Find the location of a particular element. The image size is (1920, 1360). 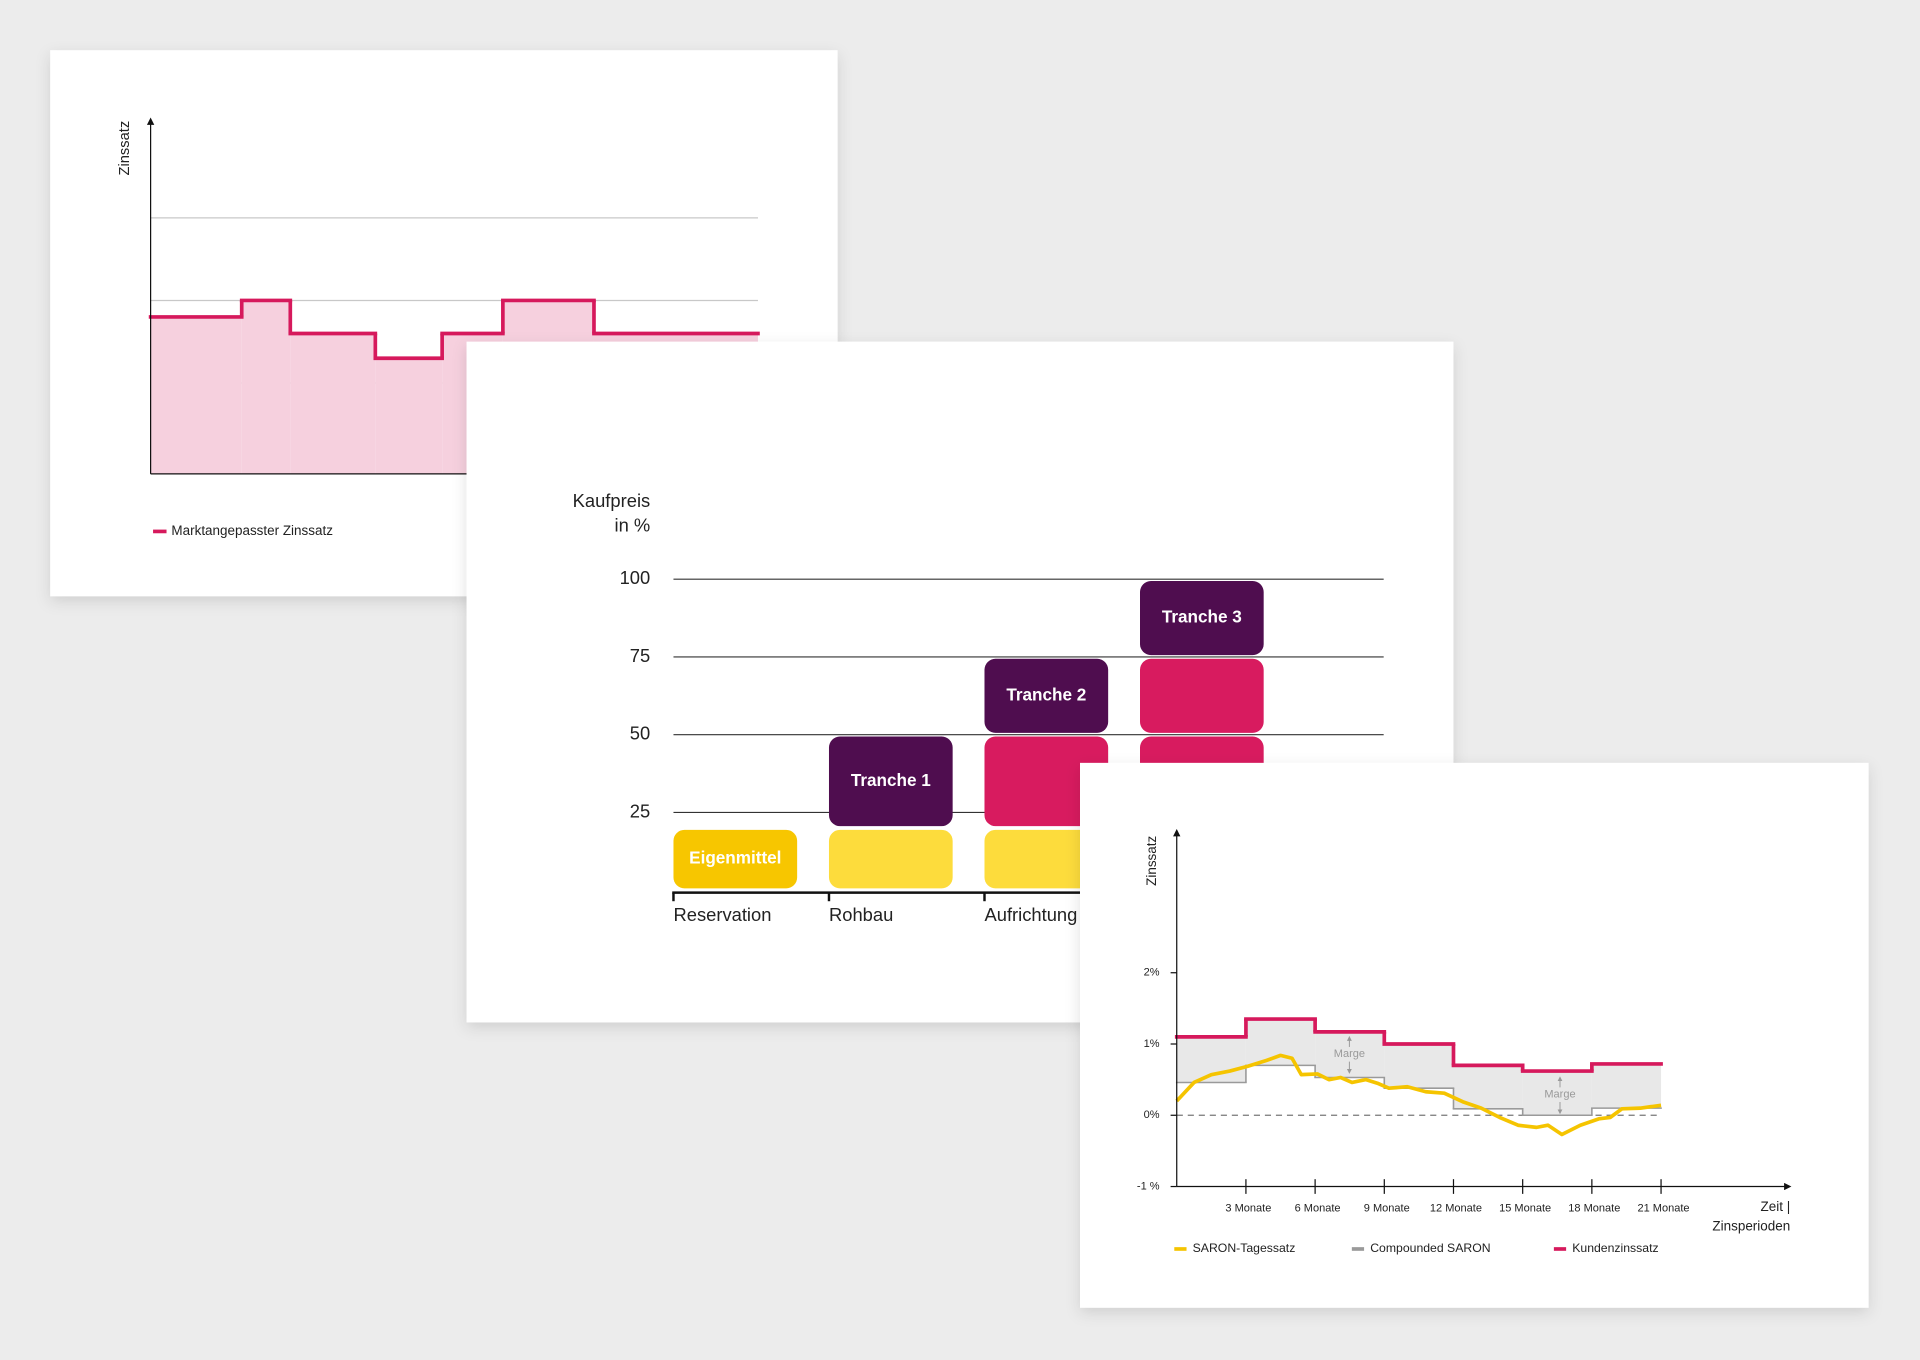

x-axis-label: Zinsperioden is located at coordinates (1751, 1226).